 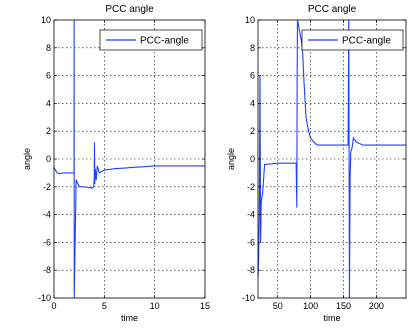 What do you see at coordinates (278, 306) in the screenshot?
I see `x-tick-label: 50` at bounding box center [278, 306].